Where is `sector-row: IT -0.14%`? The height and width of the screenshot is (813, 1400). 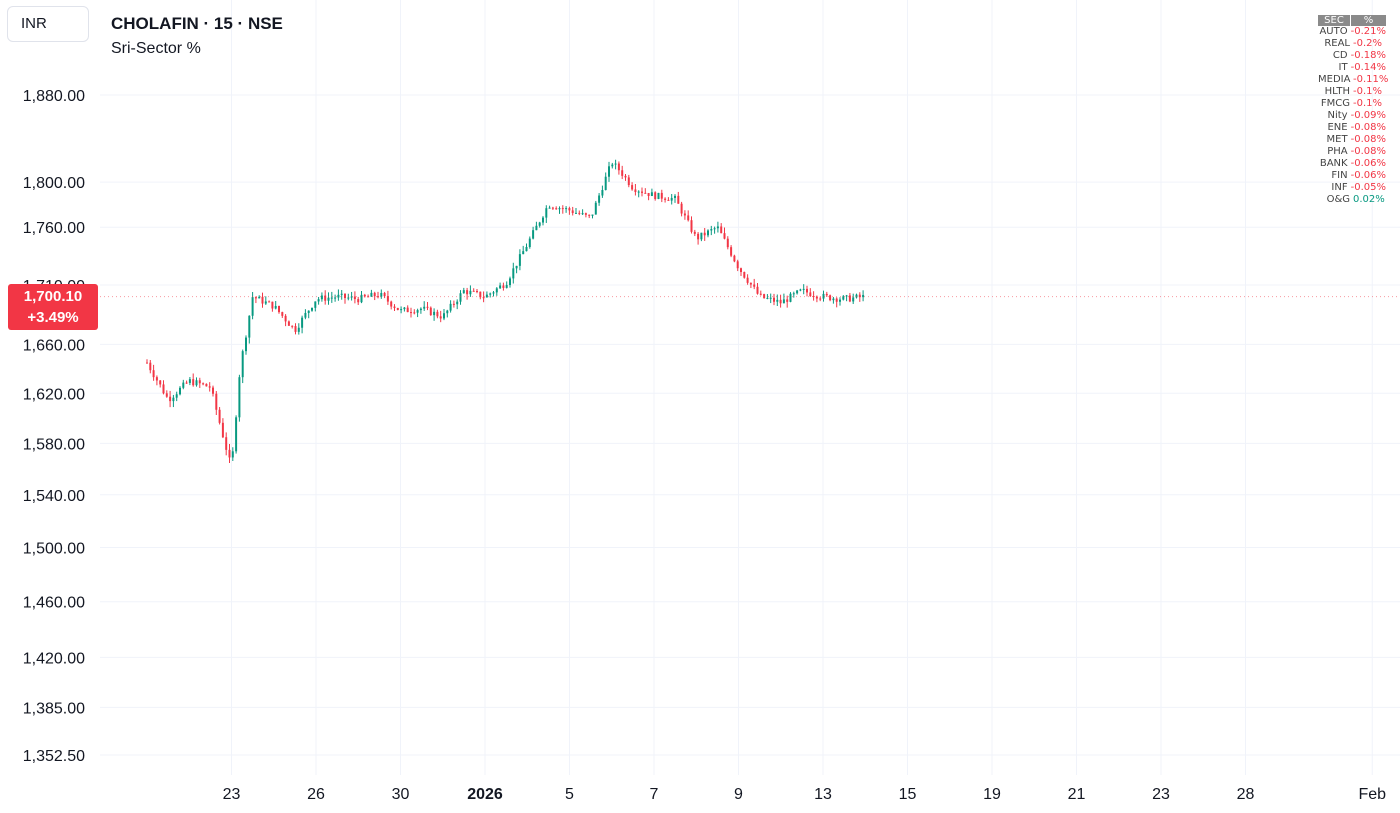
sector-row: IT -0.14% is located at coordinates (1352, 68).